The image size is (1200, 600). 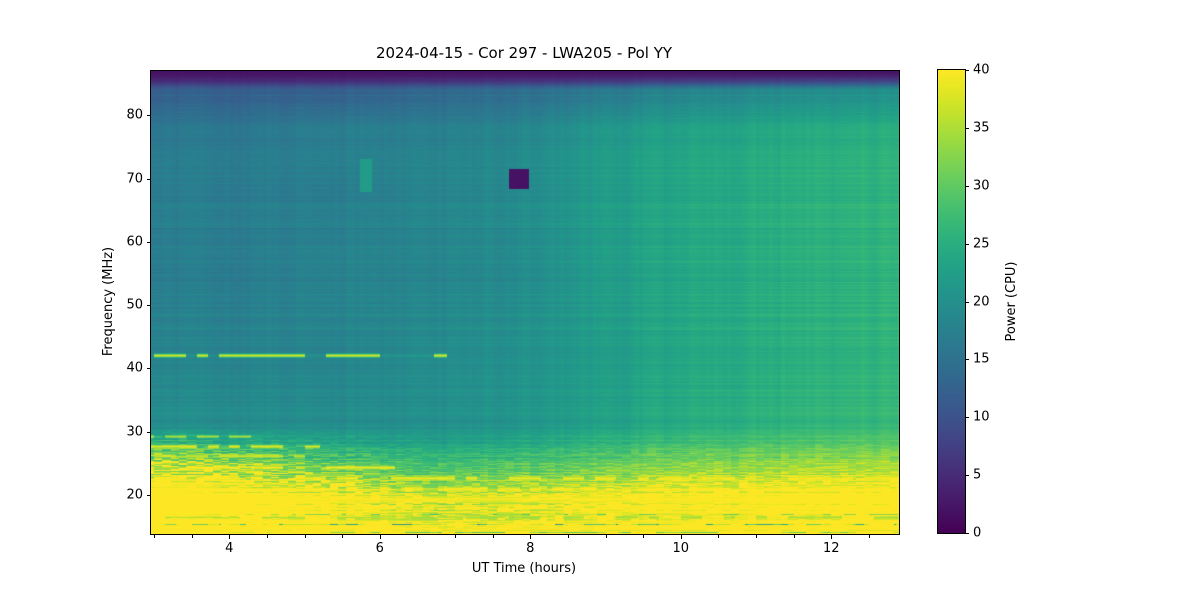 I want to click on page-title: 2024-04-15 - Cor 297 - LWA205 - Pol YY, so click(x=524, y=53).